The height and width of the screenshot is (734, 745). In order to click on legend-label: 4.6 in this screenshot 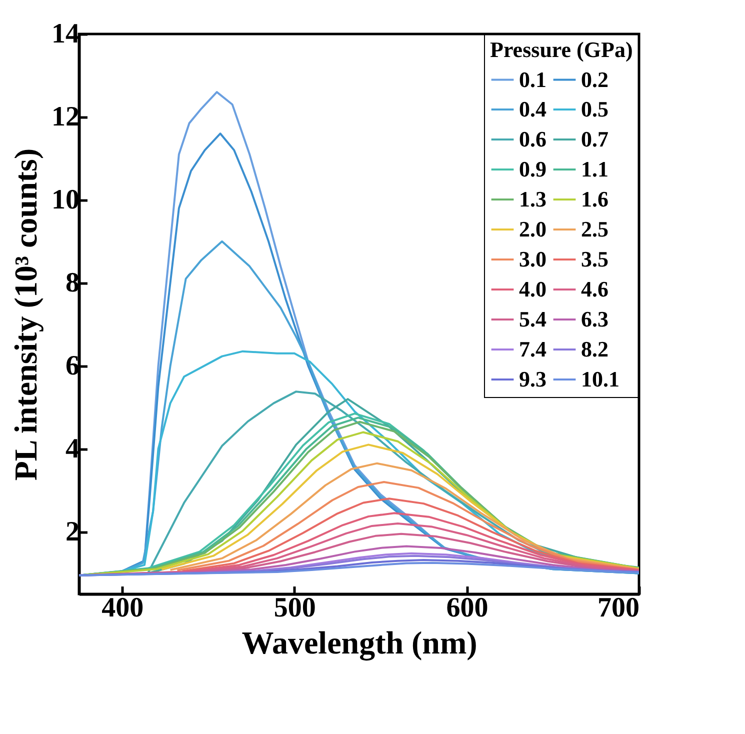, I will do `click(594, 289)`.